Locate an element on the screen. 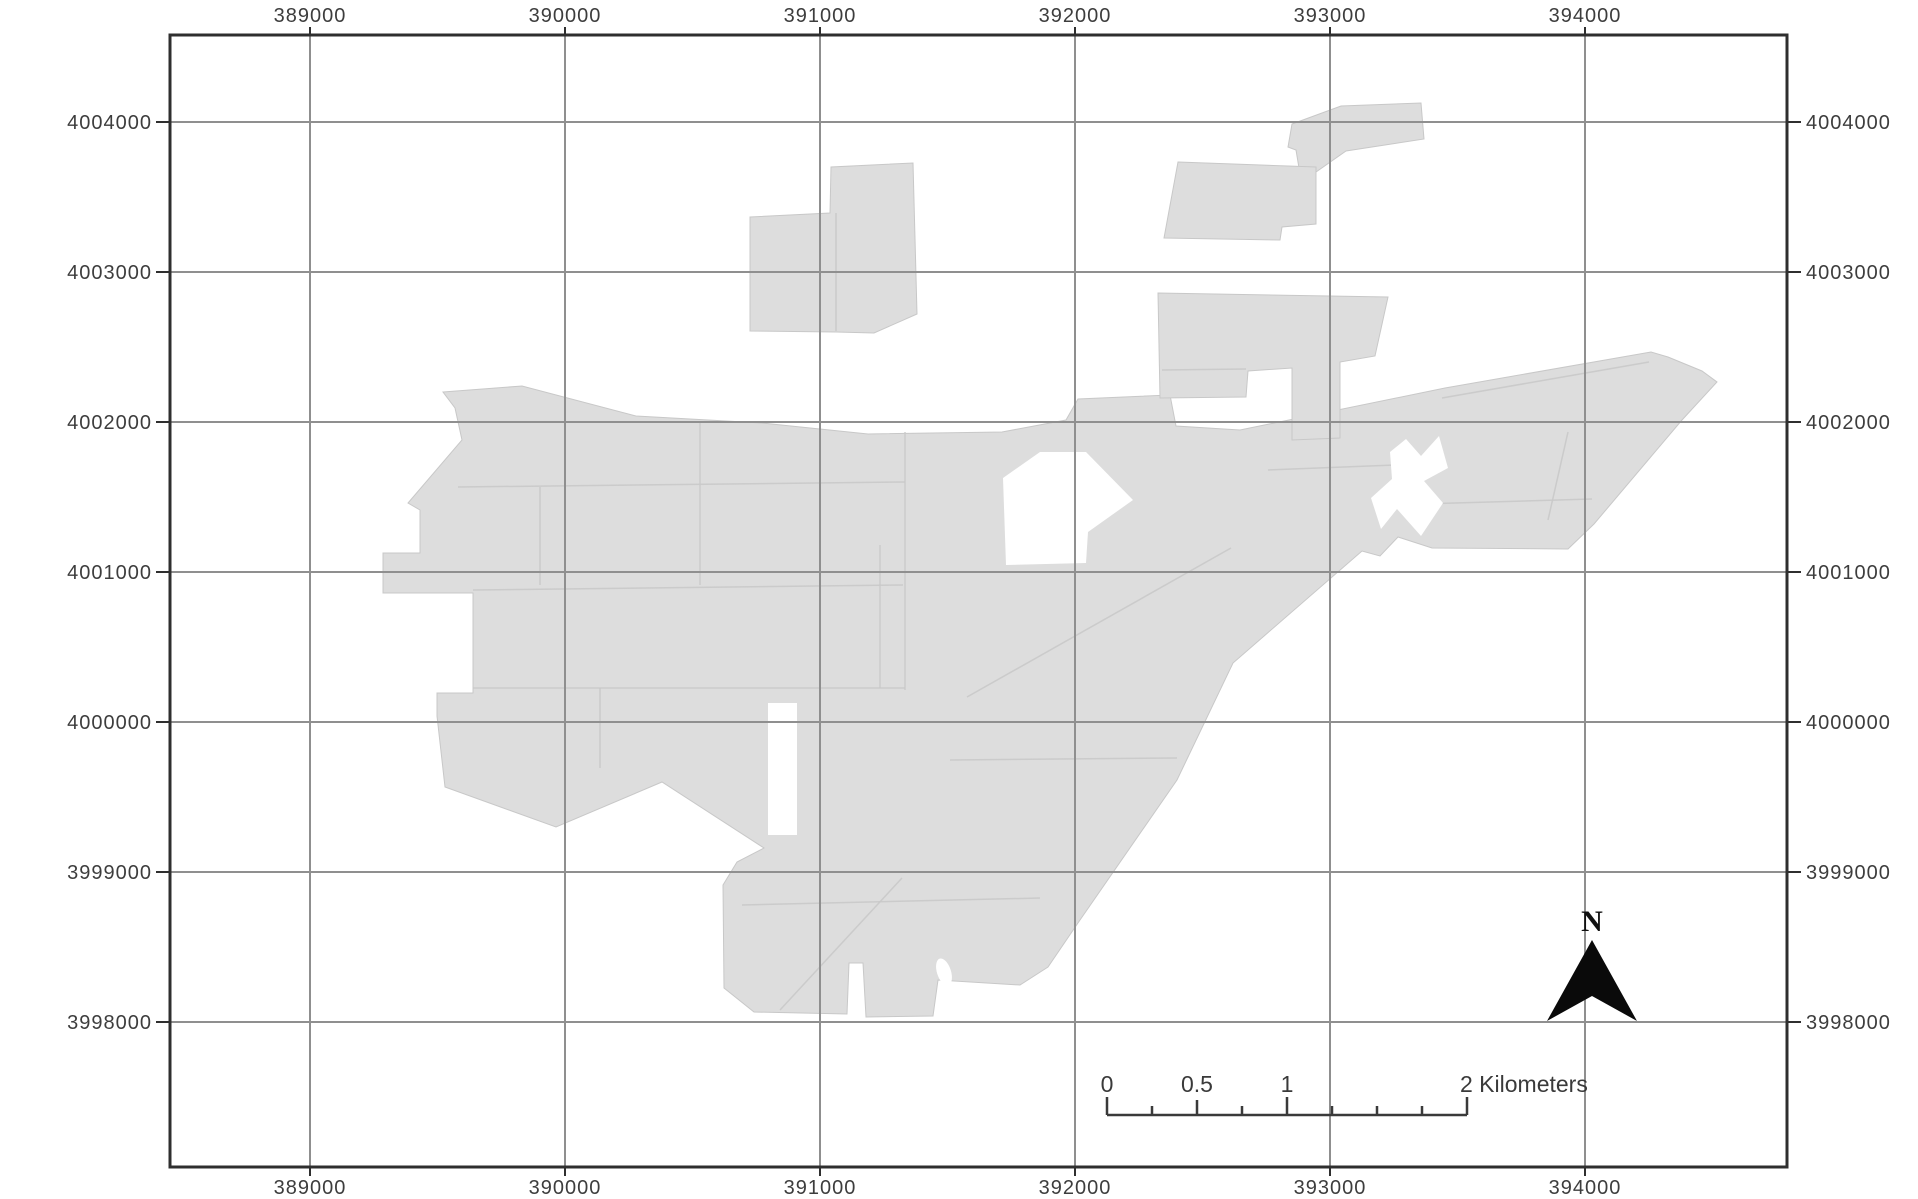 The width and height of the screenshot is (1918, 1199). scale-label-0: 0 is located at coordinates (1107, 1084).